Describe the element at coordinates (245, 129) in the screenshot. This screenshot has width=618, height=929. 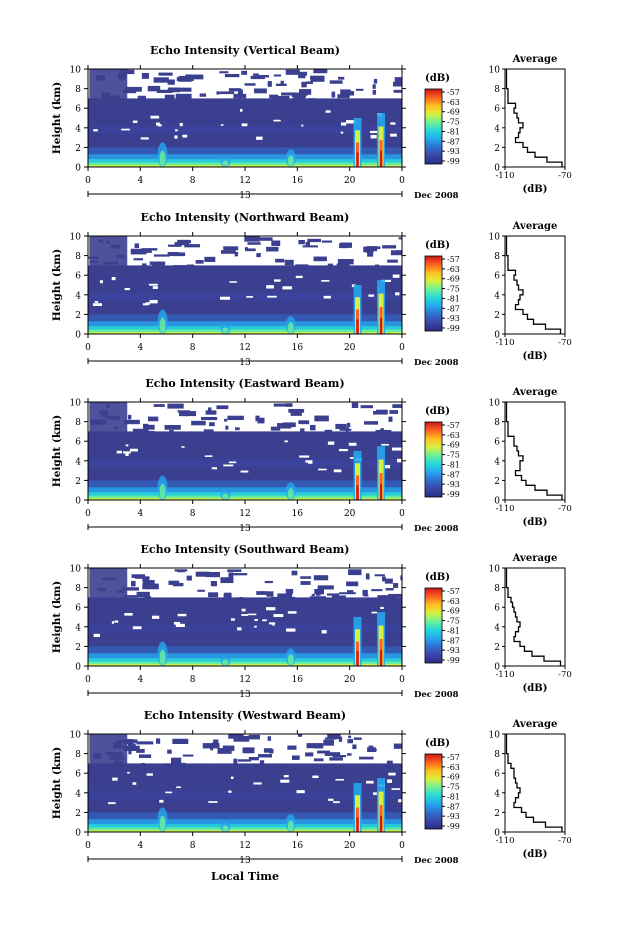
I see `heatmap-layer` at that location.